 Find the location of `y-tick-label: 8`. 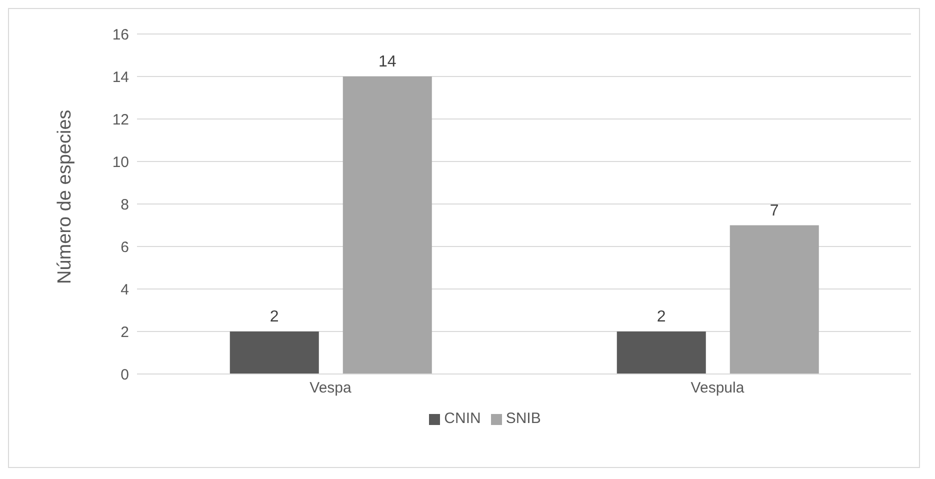

y-tick-label: 8 is located at coordinates (124, 205).